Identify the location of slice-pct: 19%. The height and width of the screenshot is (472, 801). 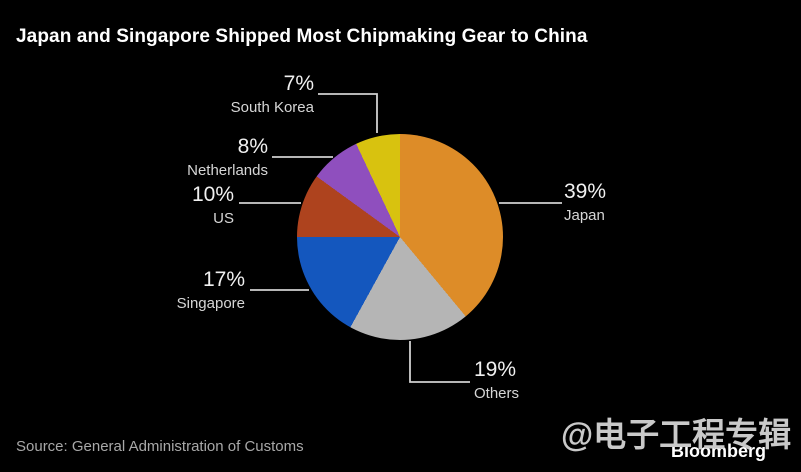
(495, 369).